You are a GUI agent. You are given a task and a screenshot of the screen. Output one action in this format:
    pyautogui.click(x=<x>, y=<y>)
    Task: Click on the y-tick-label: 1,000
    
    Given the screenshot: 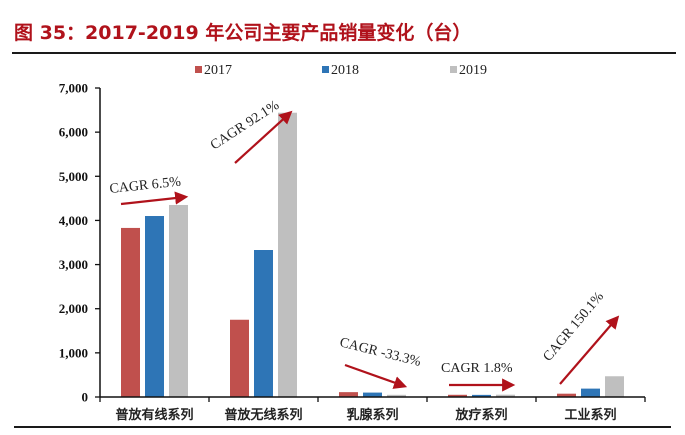 What is the action you would take?
    pyautogui.click(x=73, y=352)
    